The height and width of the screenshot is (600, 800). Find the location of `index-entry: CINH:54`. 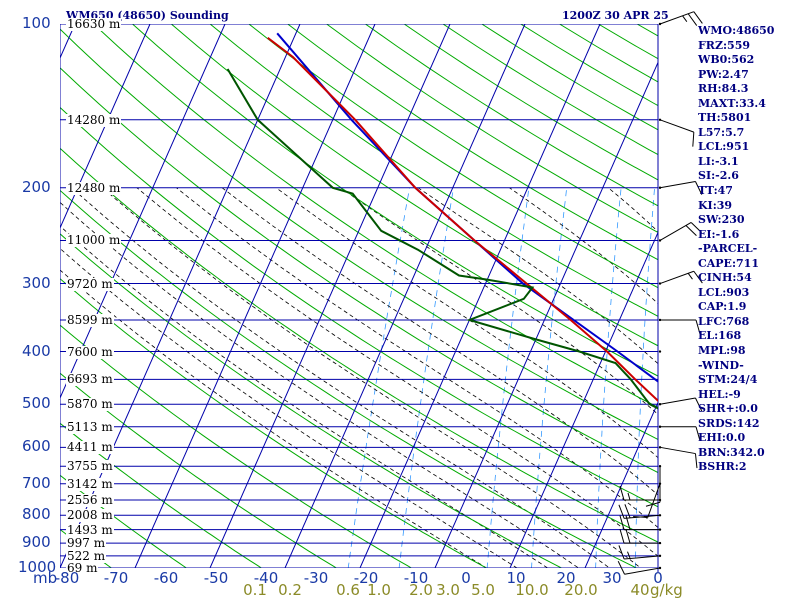

index-entry: CINH:54 is located at coordinates (725, 278).